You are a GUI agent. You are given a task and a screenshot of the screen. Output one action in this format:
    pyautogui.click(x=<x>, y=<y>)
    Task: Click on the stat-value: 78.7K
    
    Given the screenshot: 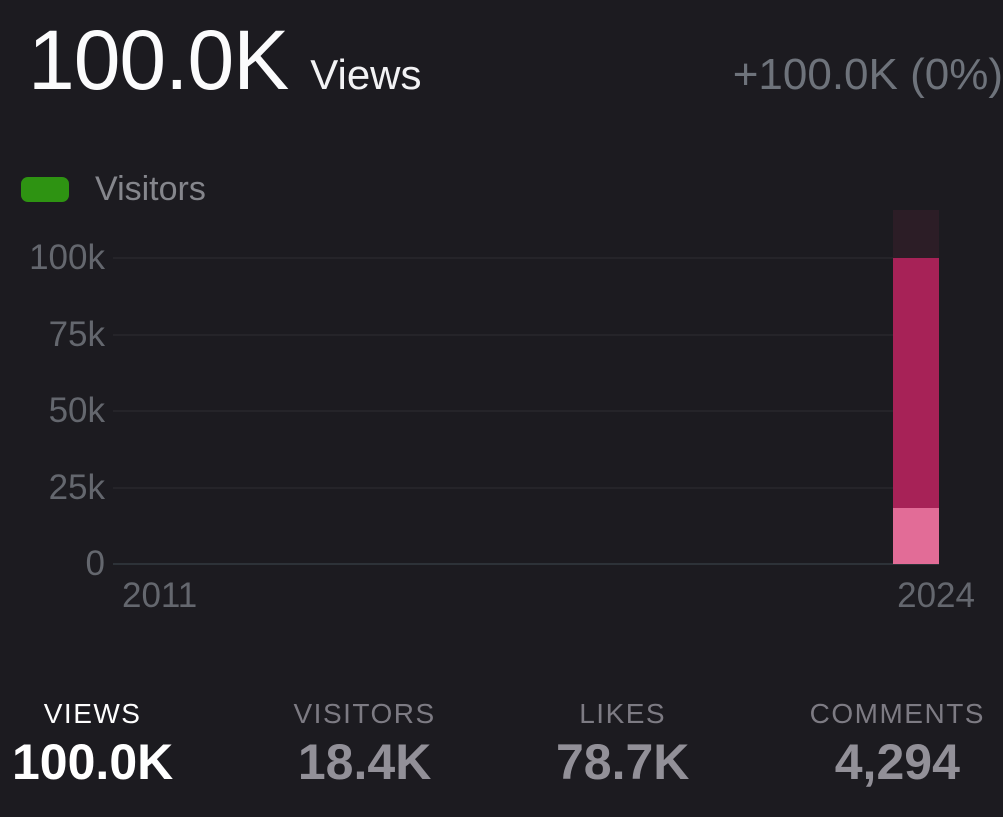 What is the action you would take?
    pyautogui.click(x=622, y=762)
    